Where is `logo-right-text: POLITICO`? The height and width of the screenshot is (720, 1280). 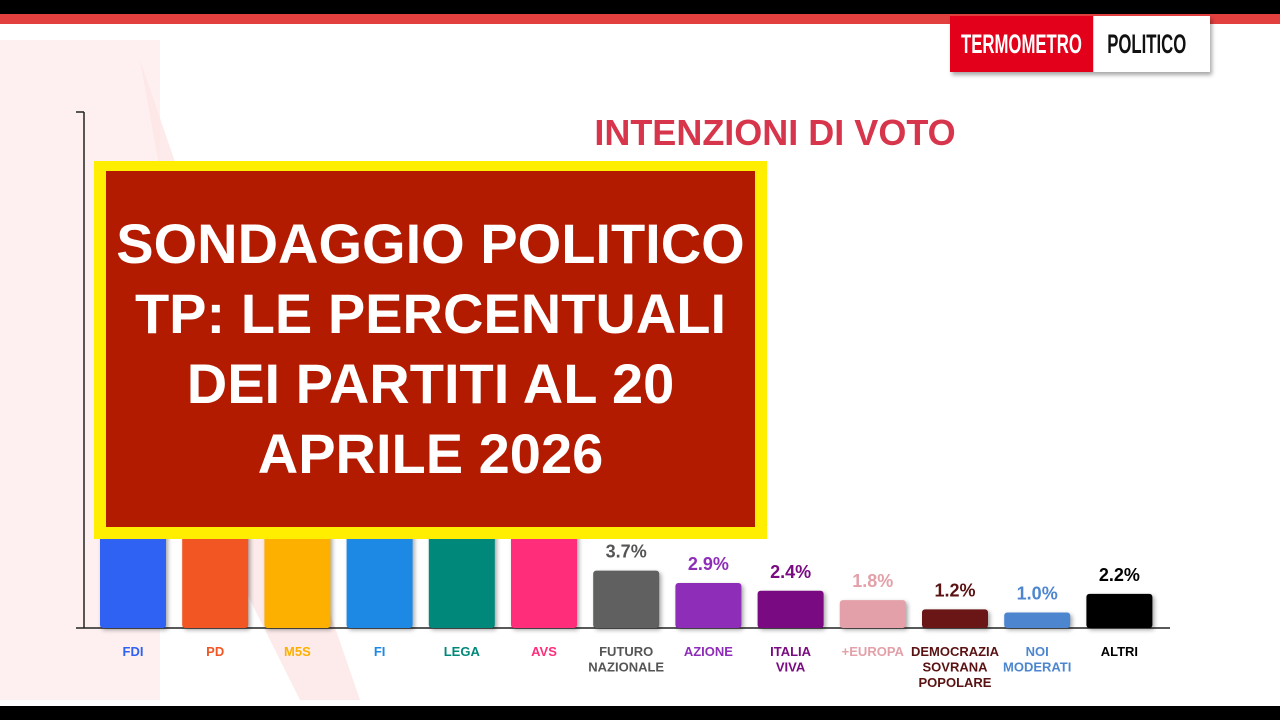
logo-right-text: POLITICO is located at coordinates (1146, 43).